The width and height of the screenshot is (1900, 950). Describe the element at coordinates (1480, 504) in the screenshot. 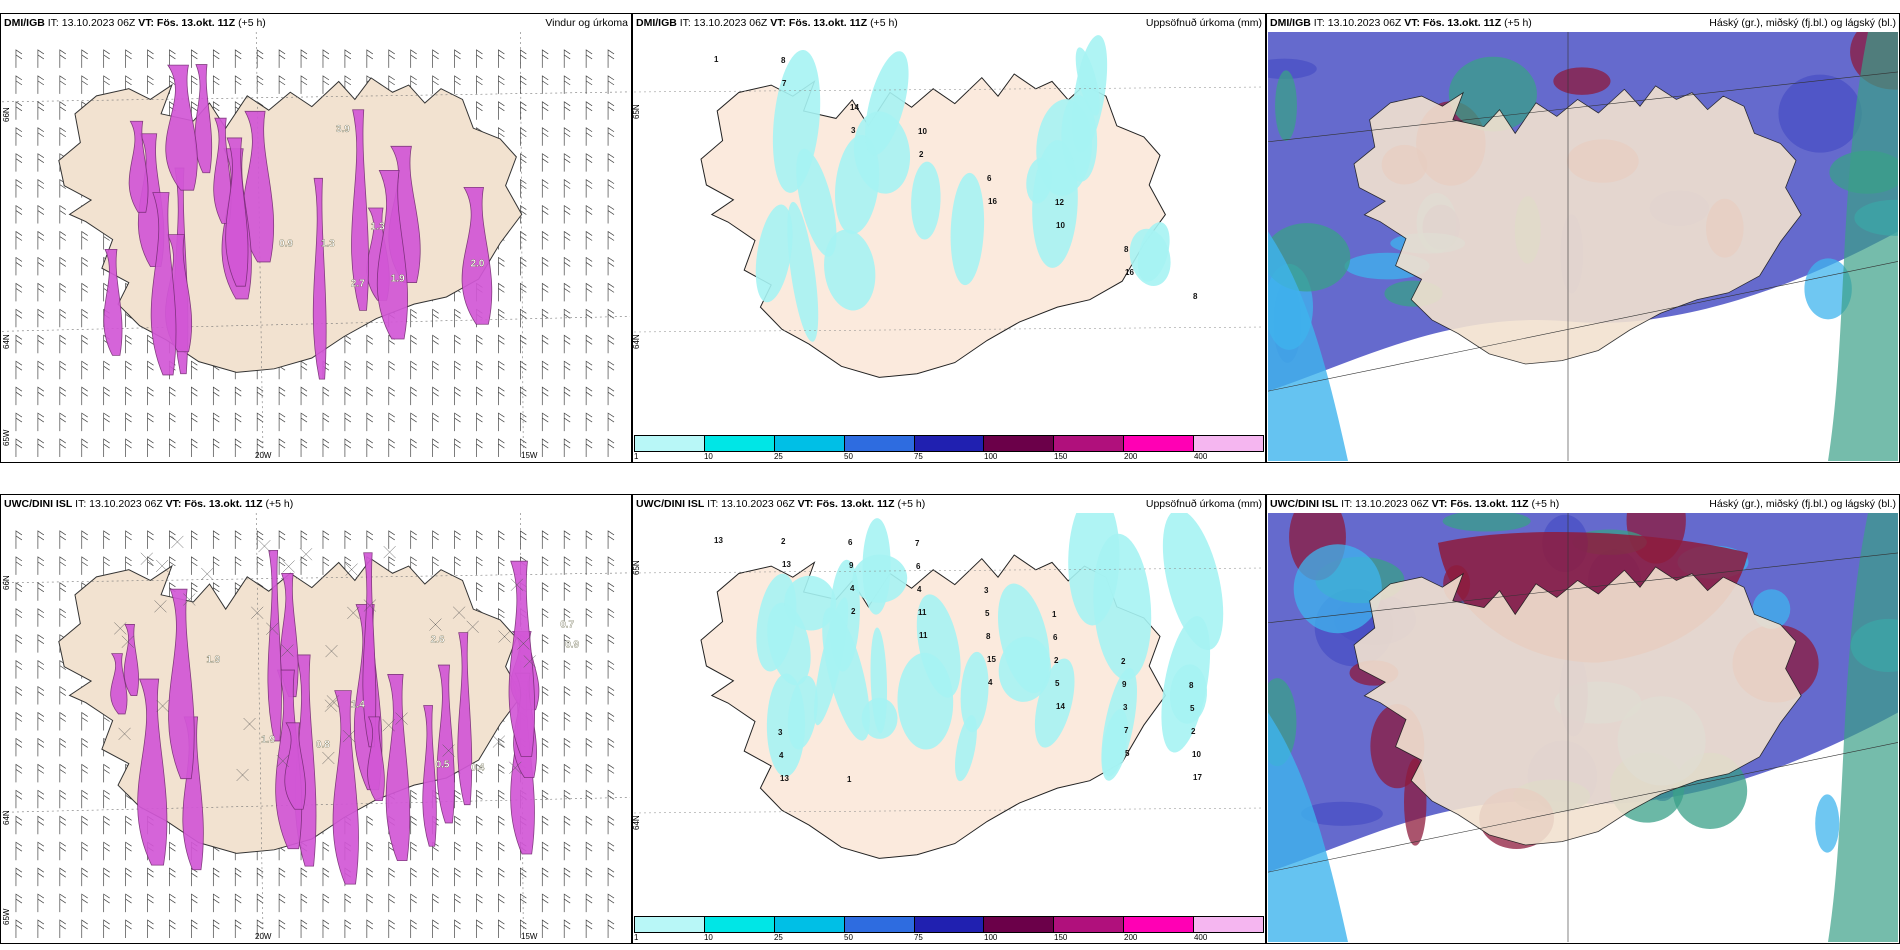

I see `valid-time: VT: Fös. 13.okt. 11Z` at that location.